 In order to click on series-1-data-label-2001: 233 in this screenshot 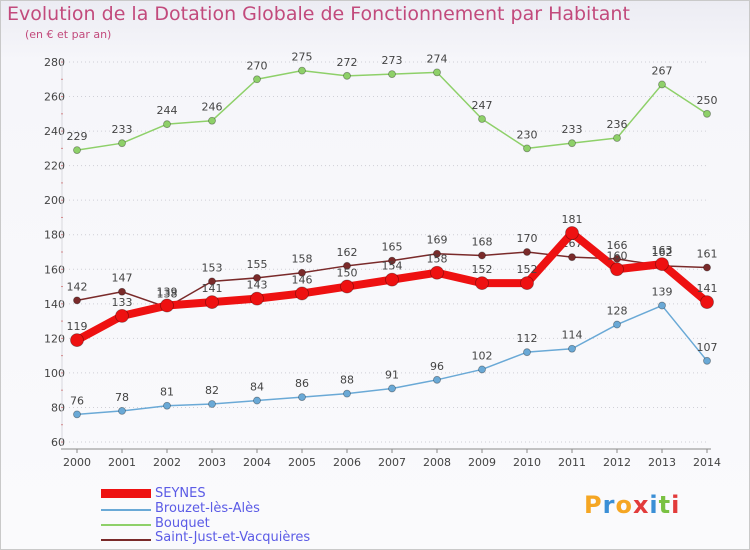, I will do `click(122, 129)`.